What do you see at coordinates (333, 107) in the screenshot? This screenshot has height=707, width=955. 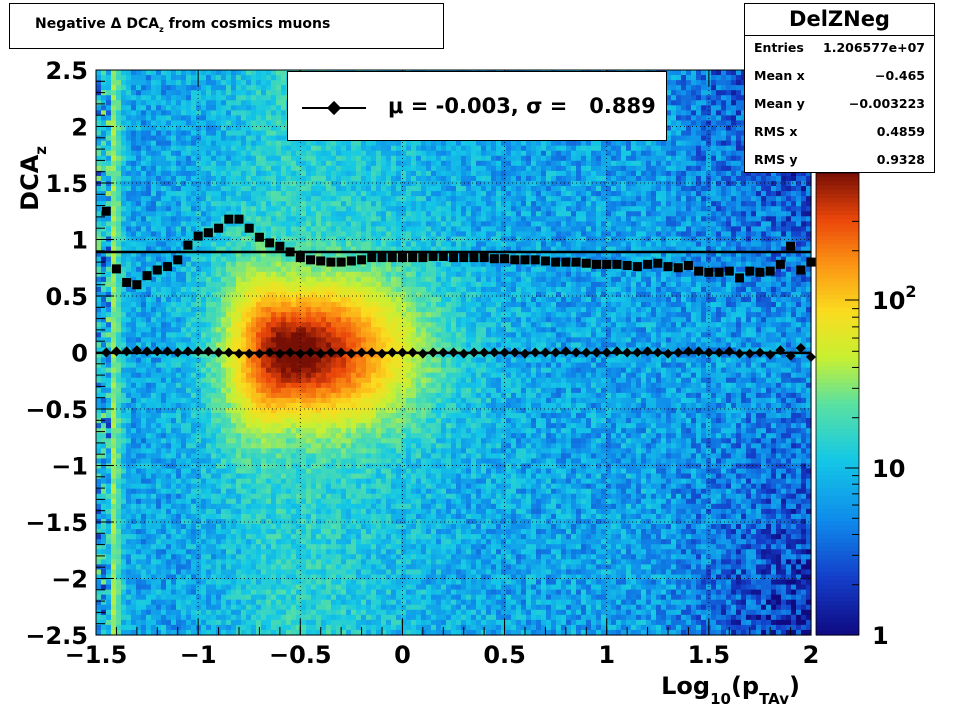 I see `legend-marker` at bounding box center [333, 107].